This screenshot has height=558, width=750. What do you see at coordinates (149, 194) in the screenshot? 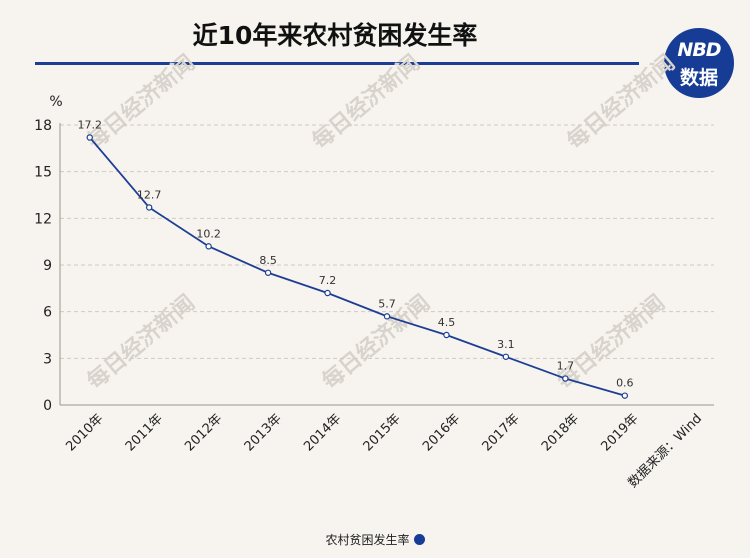
I see `data-label: 12.7` at bounding box center [149, 194].